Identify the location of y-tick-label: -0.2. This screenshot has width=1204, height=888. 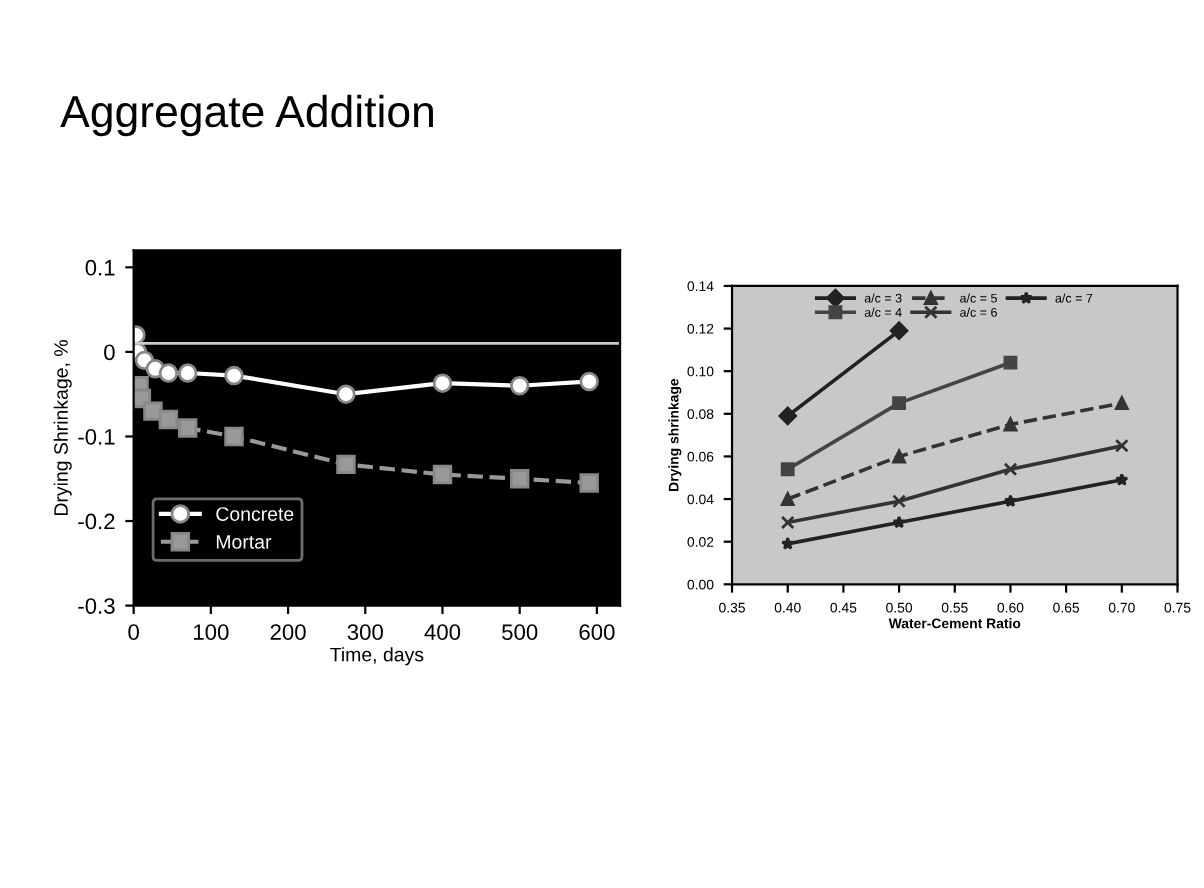
(96, 521).